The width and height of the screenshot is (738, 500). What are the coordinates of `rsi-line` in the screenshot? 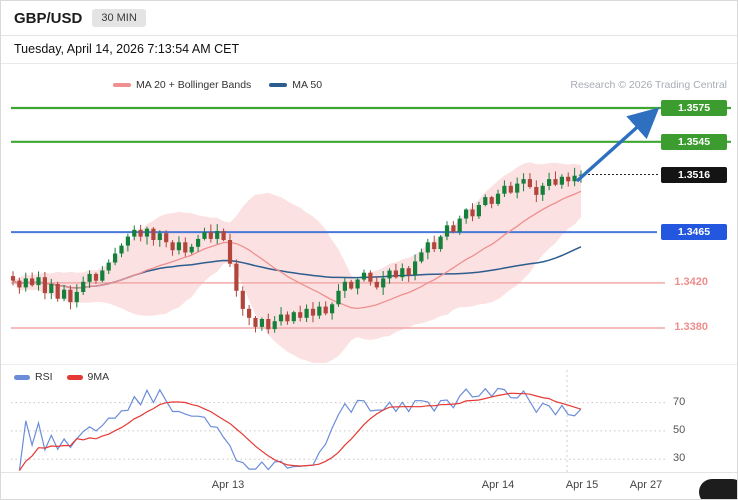 It's located at (300, 429).